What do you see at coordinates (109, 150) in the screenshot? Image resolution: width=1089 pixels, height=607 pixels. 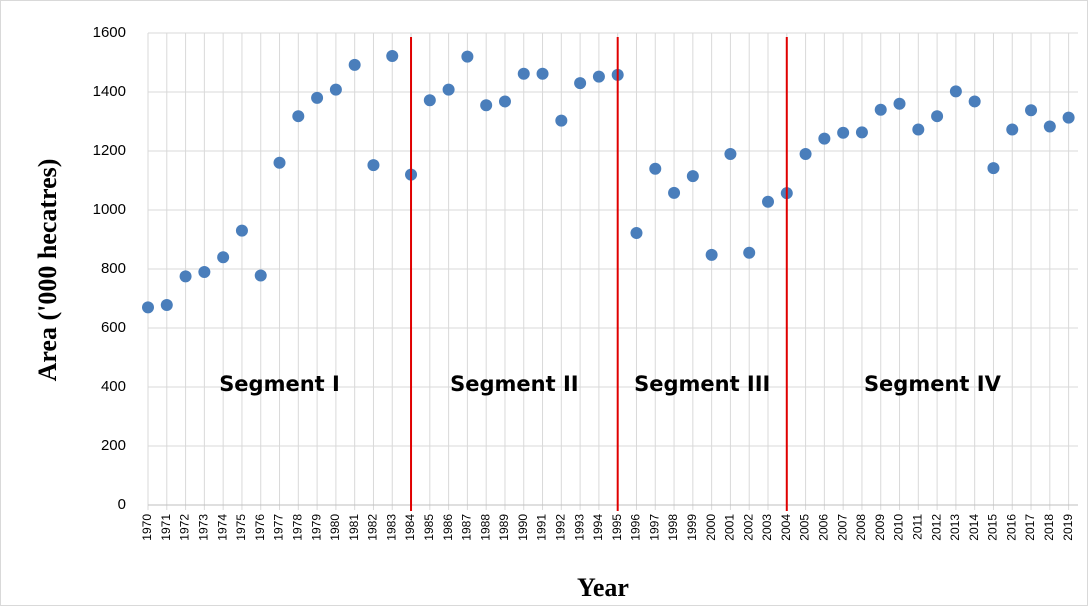 I see `y-tick-label: 1200` at bounding box center [109, 150].